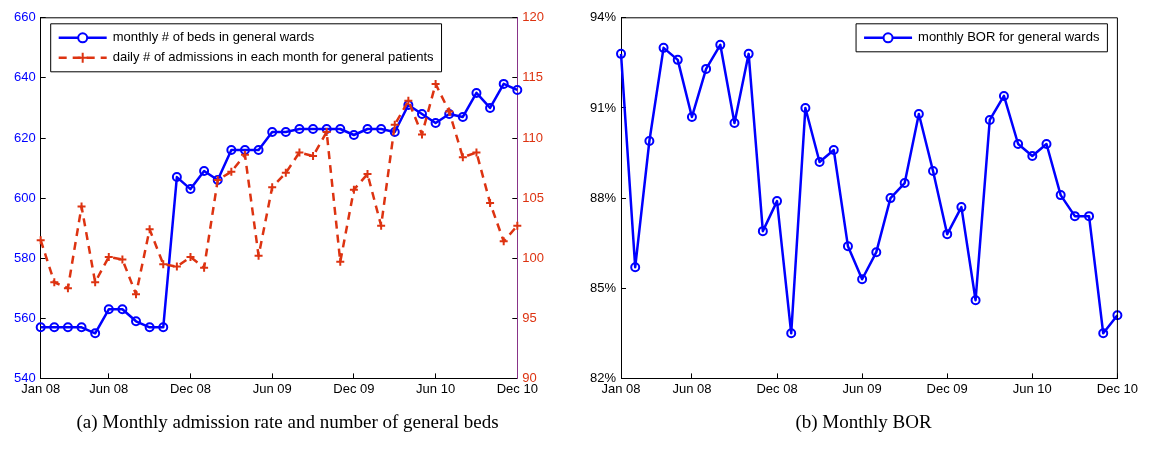 This screenshot has height=456, width=1151. Describe the element at coordinates (24, 317) in the screenshot. I see `y-tick-label: 560` at that location.